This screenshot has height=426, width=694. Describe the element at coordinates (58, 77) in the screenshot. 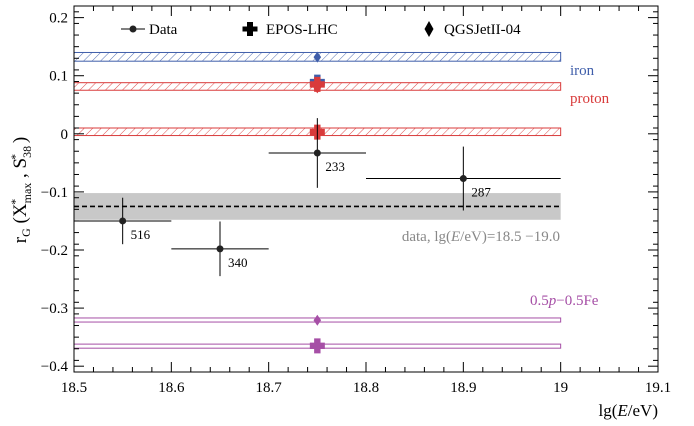

I see `y-tick-label: 0.1` at that location.